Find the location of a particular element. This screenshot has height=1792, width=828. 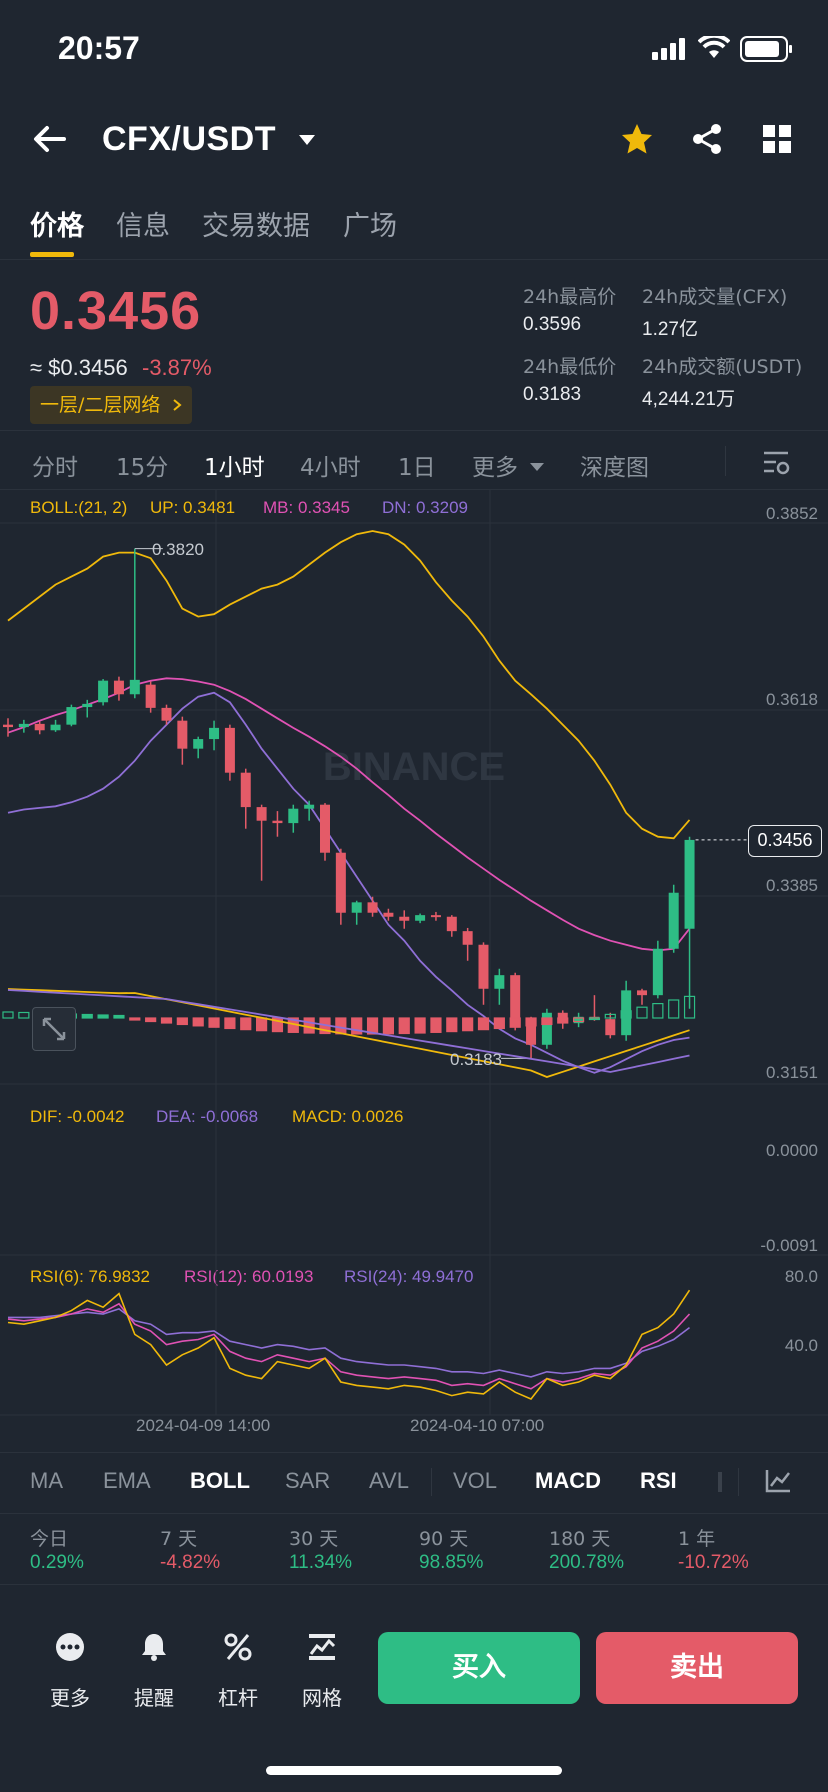

price-tick-2: 0.3385 is located at coordinates (792, 885).